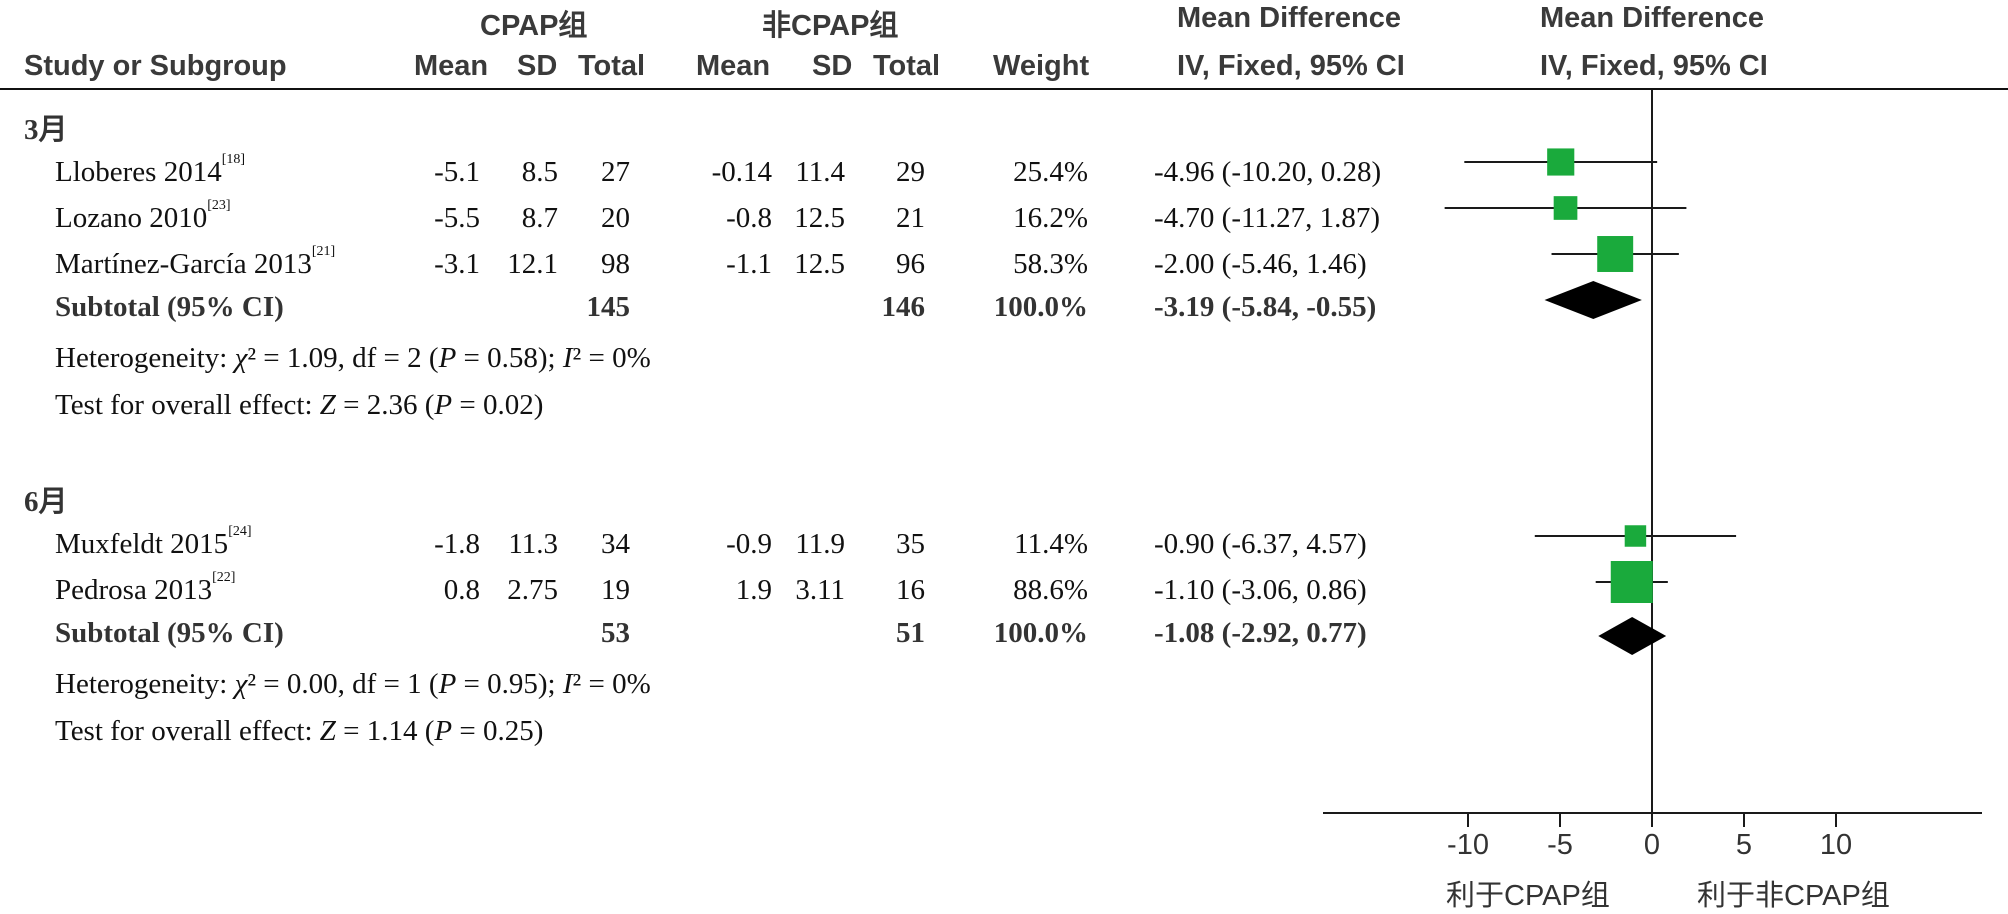  What do you see at coordinates (615, 218) in the screenshot?
I see `exp-total: 20` at bounding box center [615, 218].